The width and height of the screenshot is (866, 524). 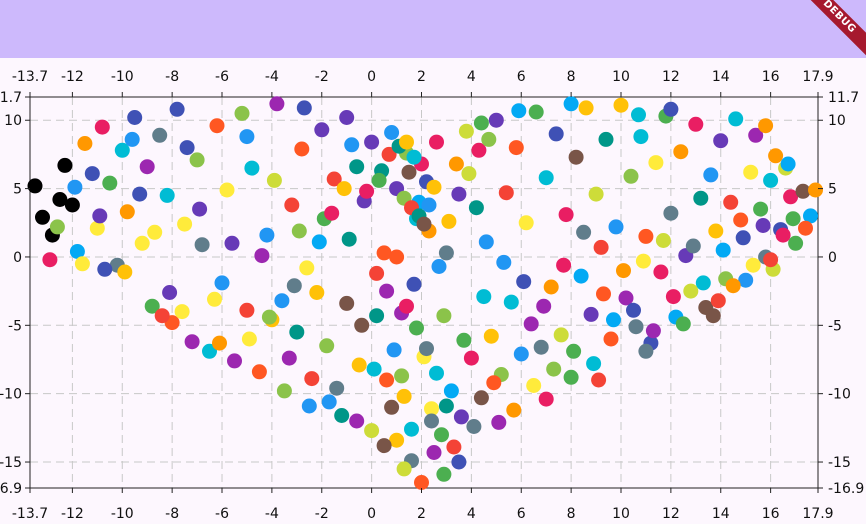 What do you see at coordinates (841, 293) in the screenshot?
I see `right-y-axis-ticks: 11.7 10 5 0 -5 -10 -15 -16.9` at bounding box center [841, 293].